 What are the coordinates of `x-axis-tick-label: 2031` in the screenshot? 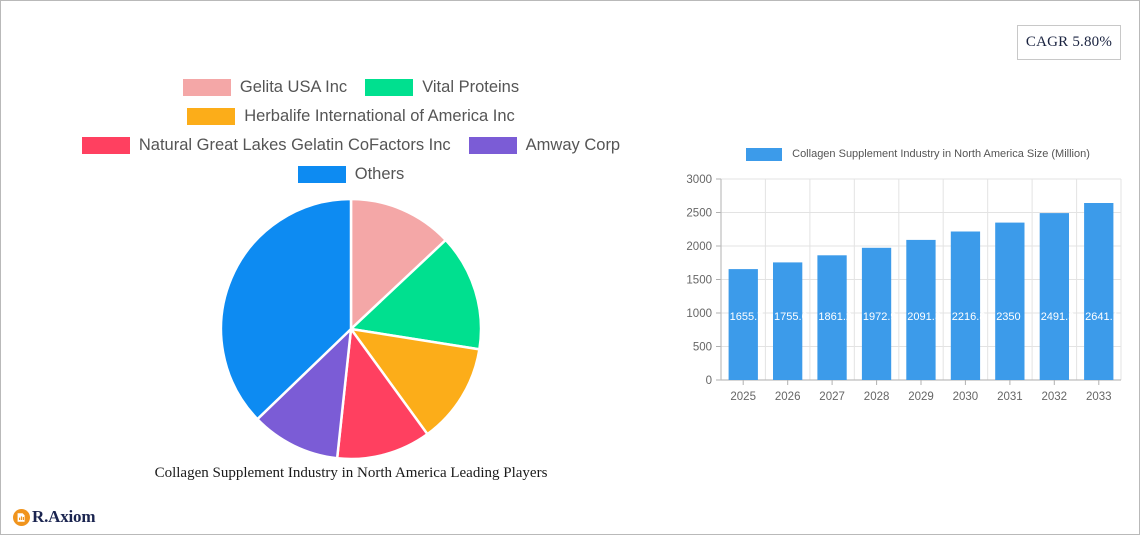 It's located at (1010, 397).